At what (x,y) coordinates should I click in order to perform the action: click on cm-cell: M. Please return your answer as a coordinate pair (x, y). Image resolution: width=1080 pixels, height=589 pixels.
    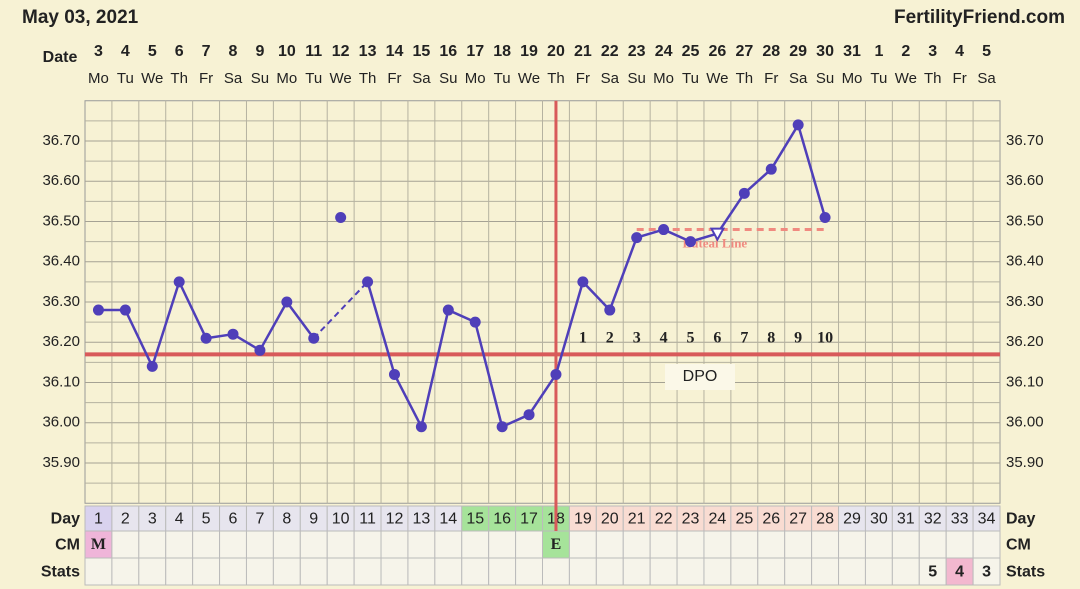
    Looking at the image, I should click on (98, 544).